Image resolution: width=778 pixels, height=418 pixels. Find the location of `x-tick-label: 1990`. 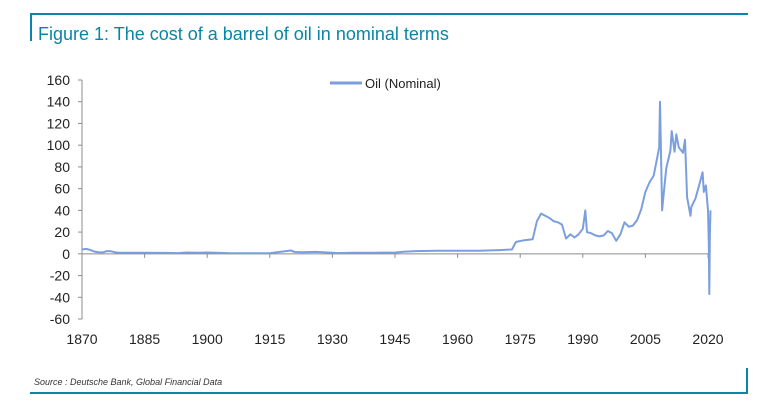

x-tick-label: 1990 is located at coordinates (582, 339).